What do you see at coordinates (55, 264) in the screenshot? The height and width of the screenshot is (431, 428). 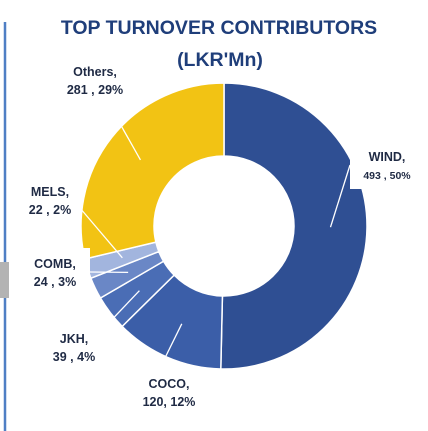 I see `data-label-name-comb: COMB,` at bounding box center [55, 264].